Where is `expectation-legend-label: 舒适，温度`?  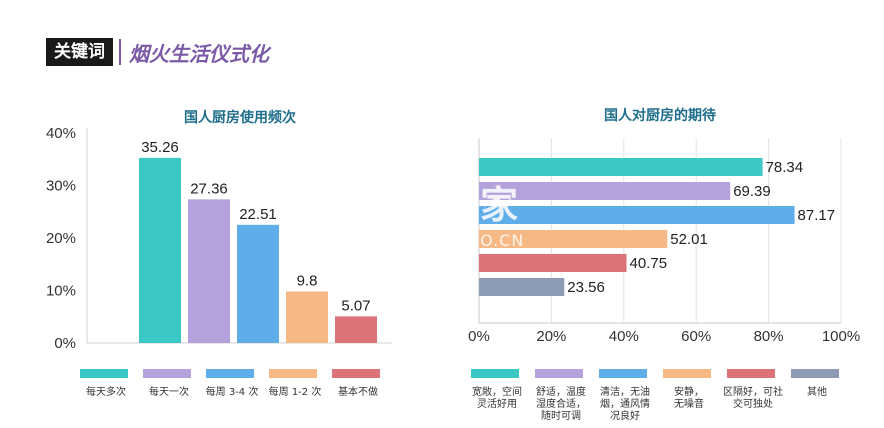
expectation-legend-label: 舒适，温度 is located at coordinates (561, 391).